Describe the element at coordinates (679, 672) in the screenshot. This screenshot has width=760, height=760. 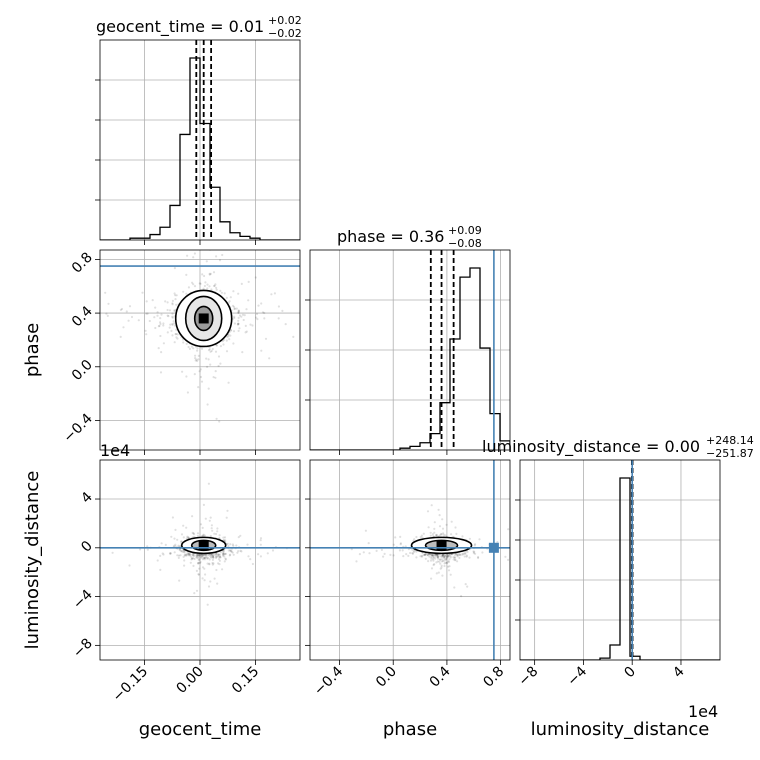
I see `x-tick-label: 4` at that location.